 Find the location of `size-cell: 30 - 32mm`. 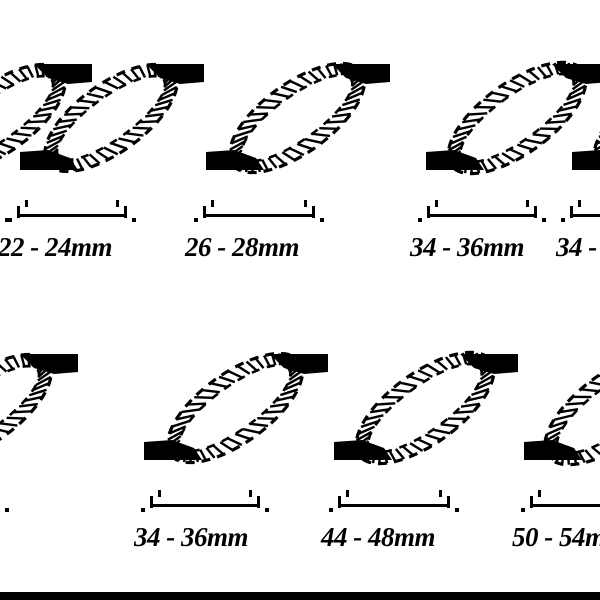

size-cell: 30 - 32mm is located at coordinates (46, 425).